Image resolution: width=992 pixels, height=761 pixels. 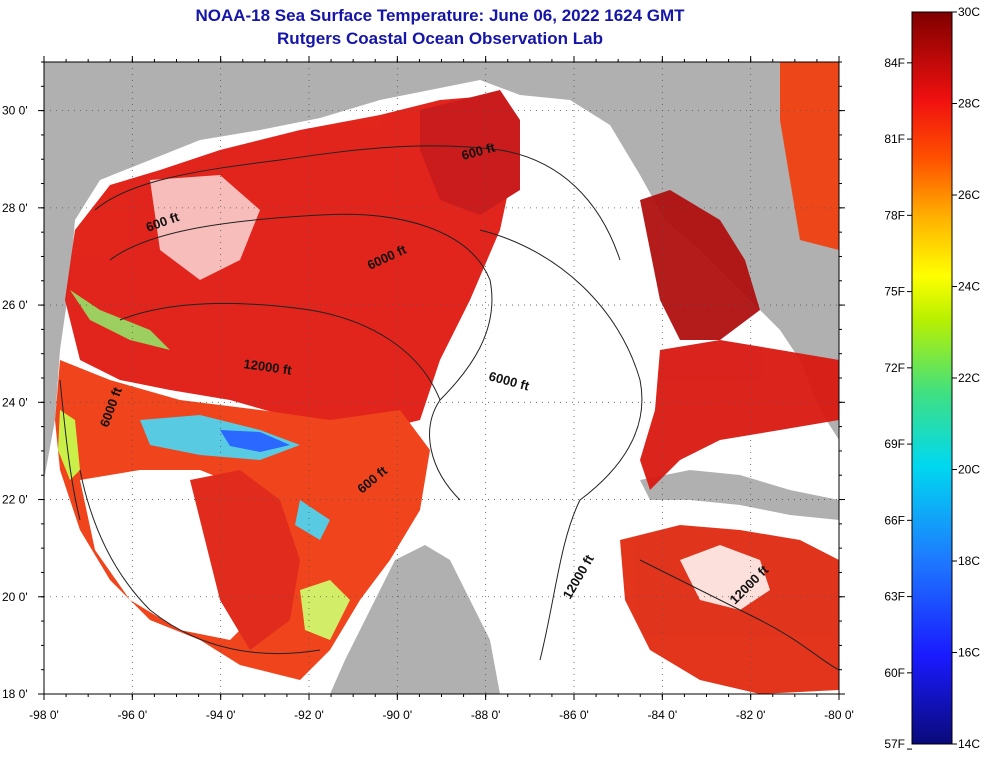 I want to click on colorbar-c-label: 30C, so click(x=969, y=12).